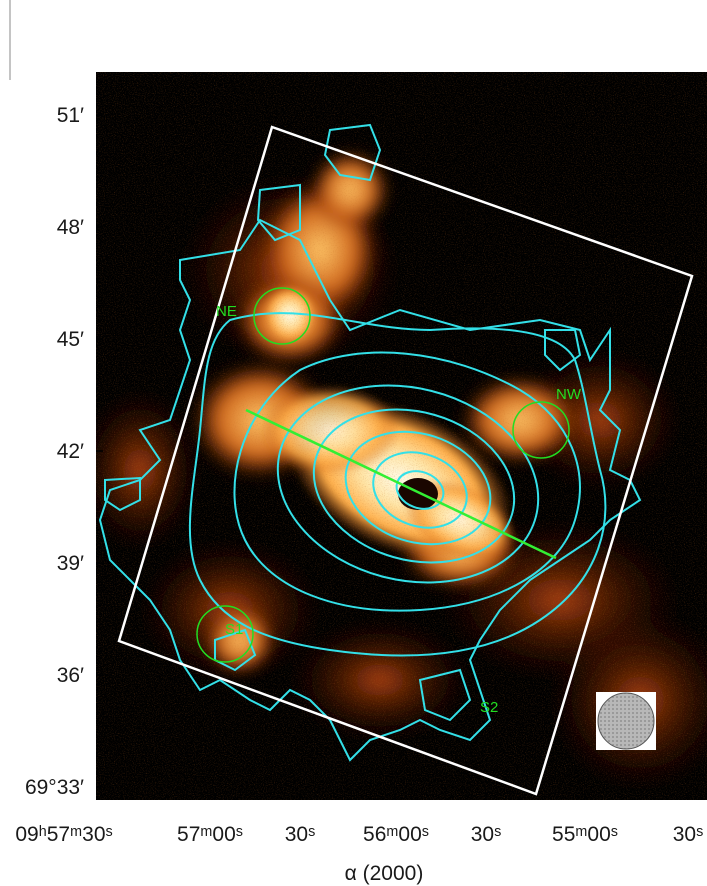  What do you see at coordinates (70, 563) in the screenshot?
I see `y-tick-label: 39′` at bounding box center [70, 563].